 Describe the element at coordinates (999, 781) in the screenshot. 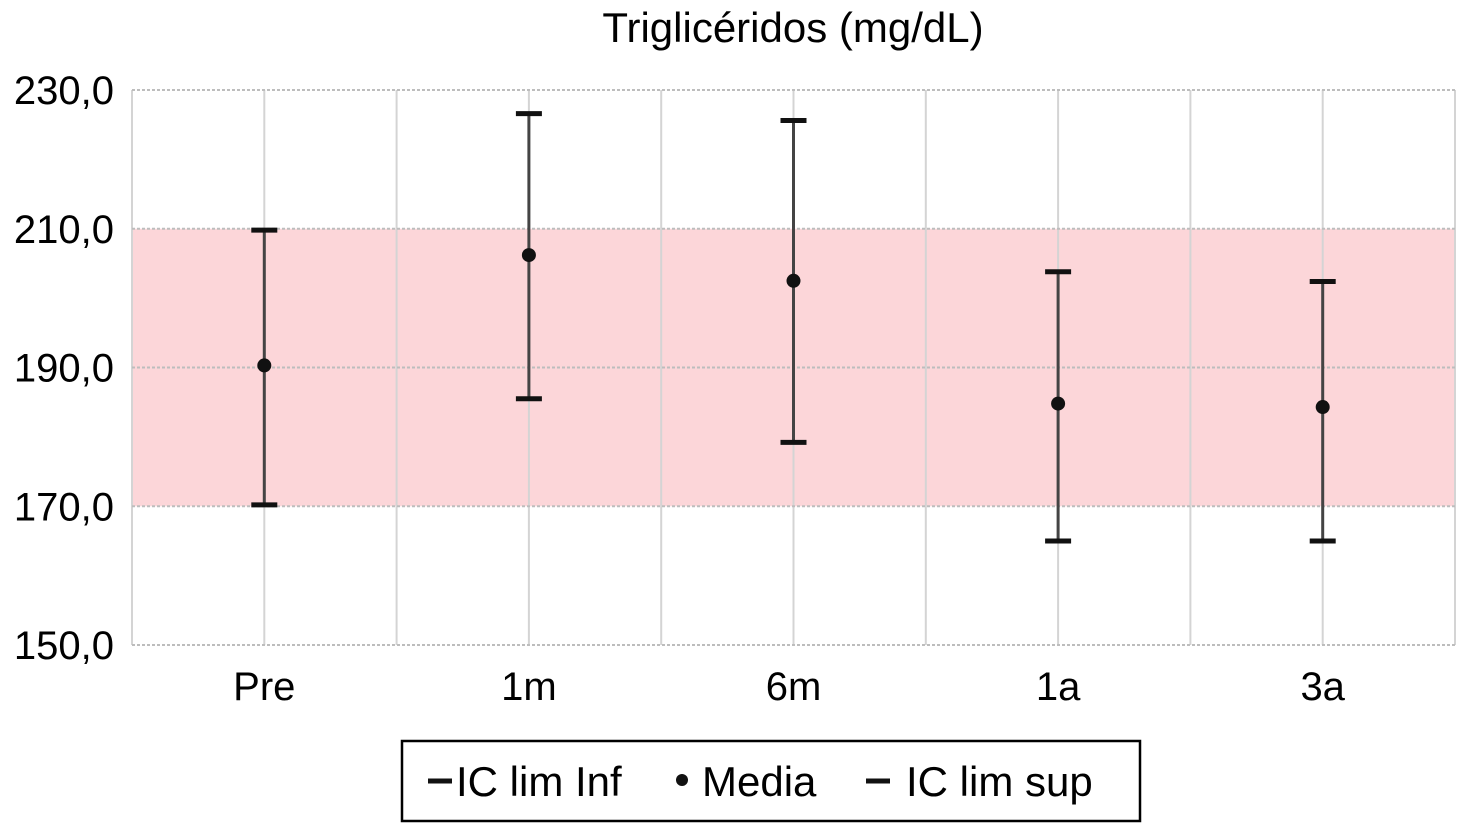

I see `legend-label-ic-lim-sup: IC lim sup` at that location.